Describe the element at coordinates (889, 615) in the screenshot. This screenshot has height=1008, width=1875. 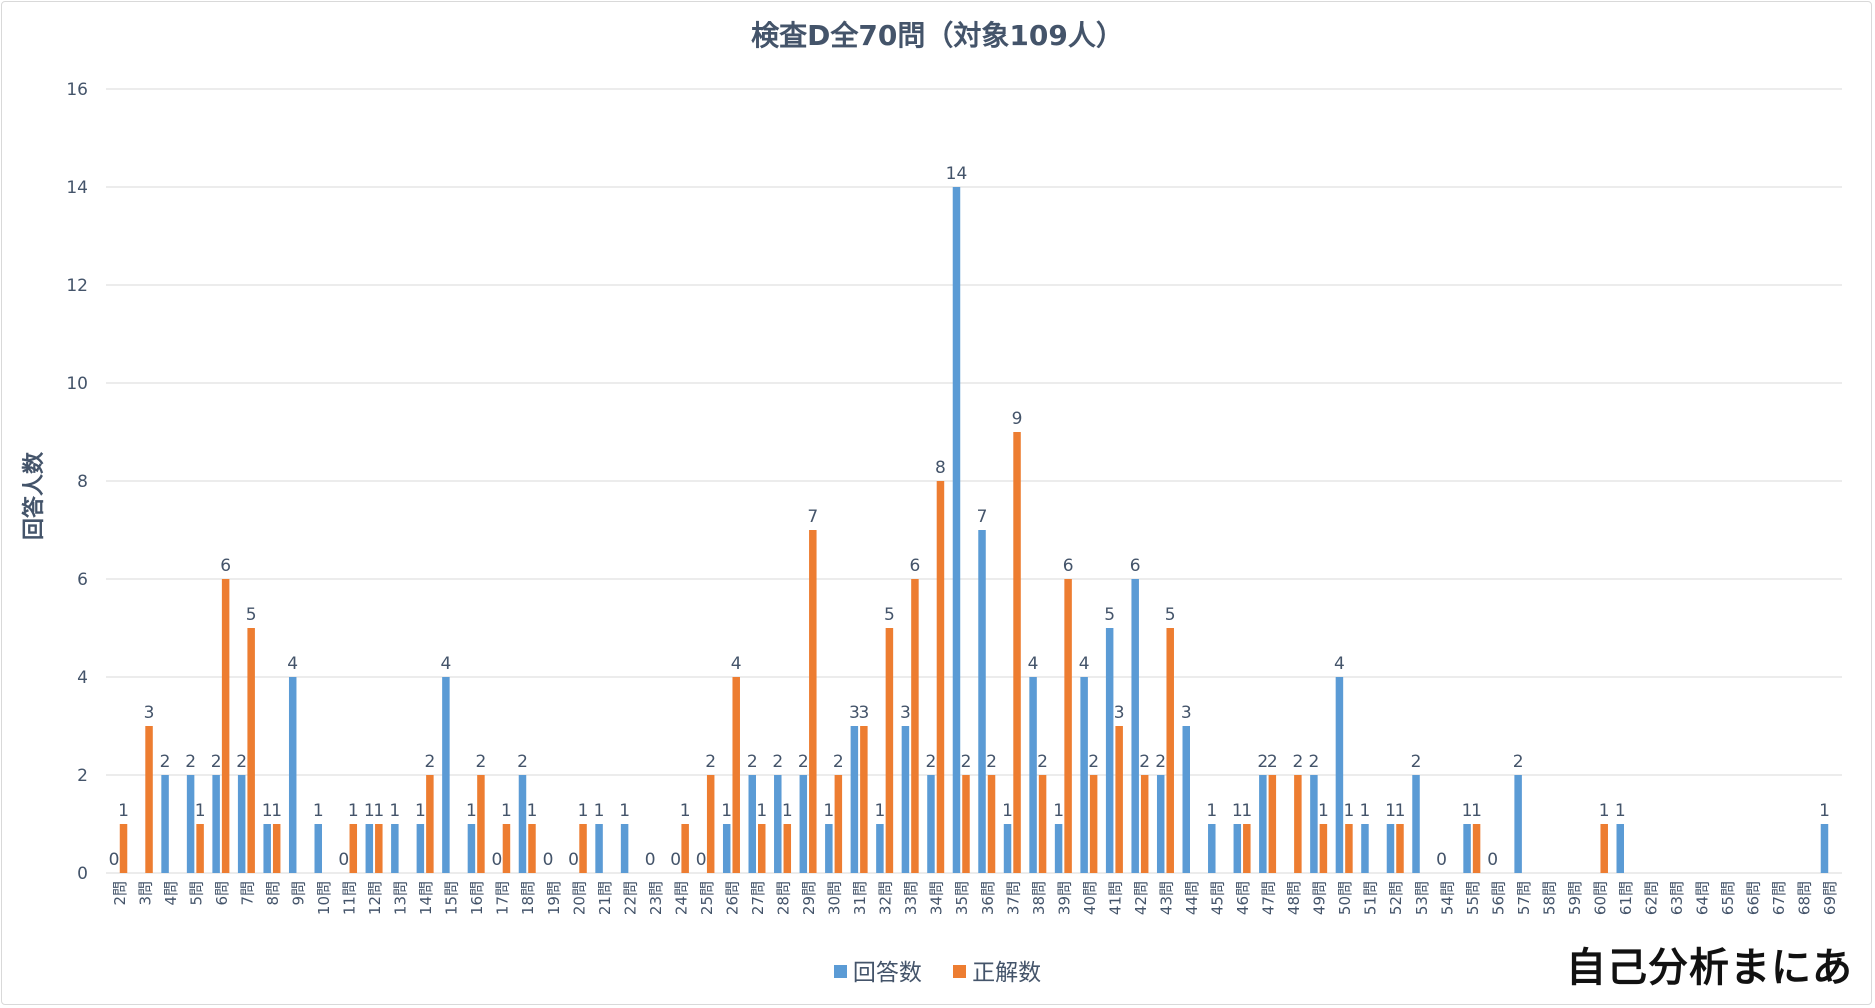
I see `data-label-correct: 5` at that location.